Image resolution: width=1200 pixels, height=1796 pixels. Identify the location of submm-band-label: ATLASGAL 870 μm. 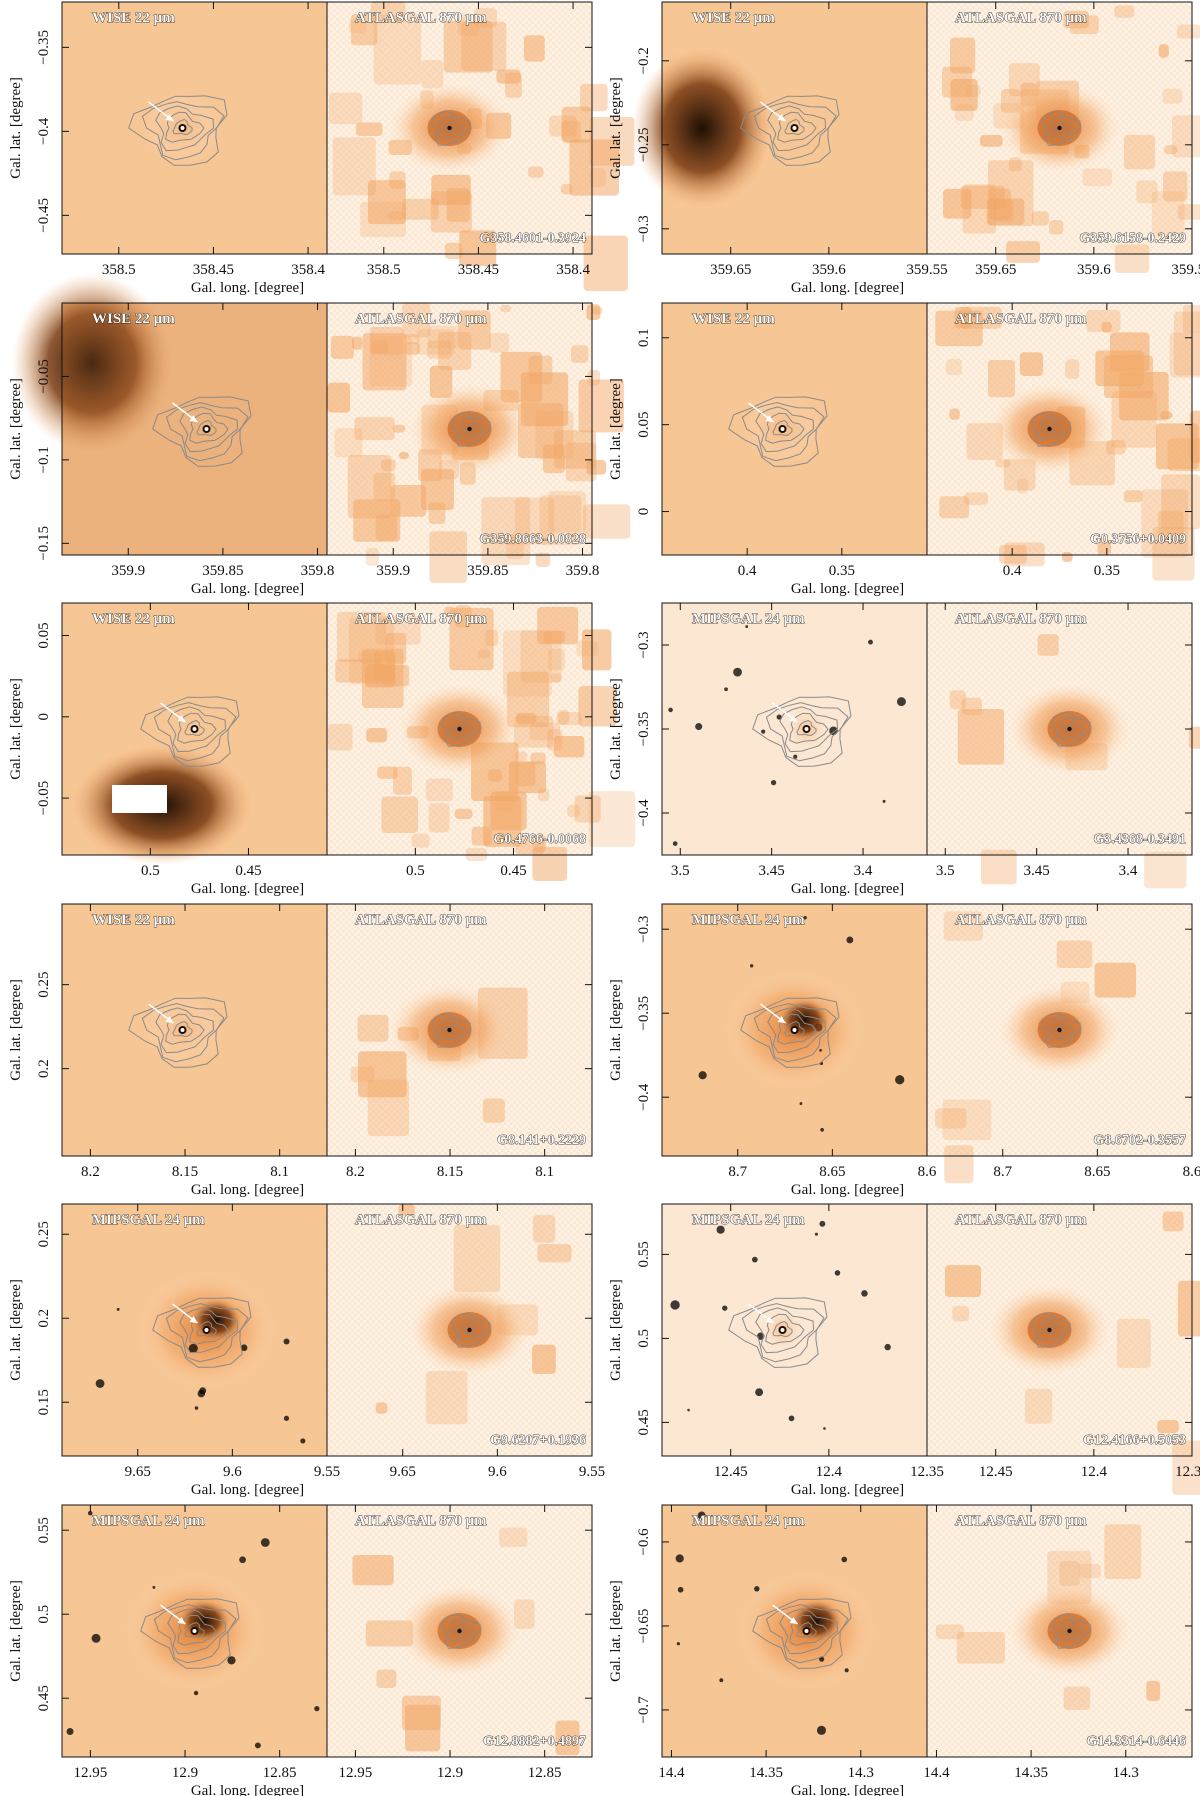
(1021, 1521).